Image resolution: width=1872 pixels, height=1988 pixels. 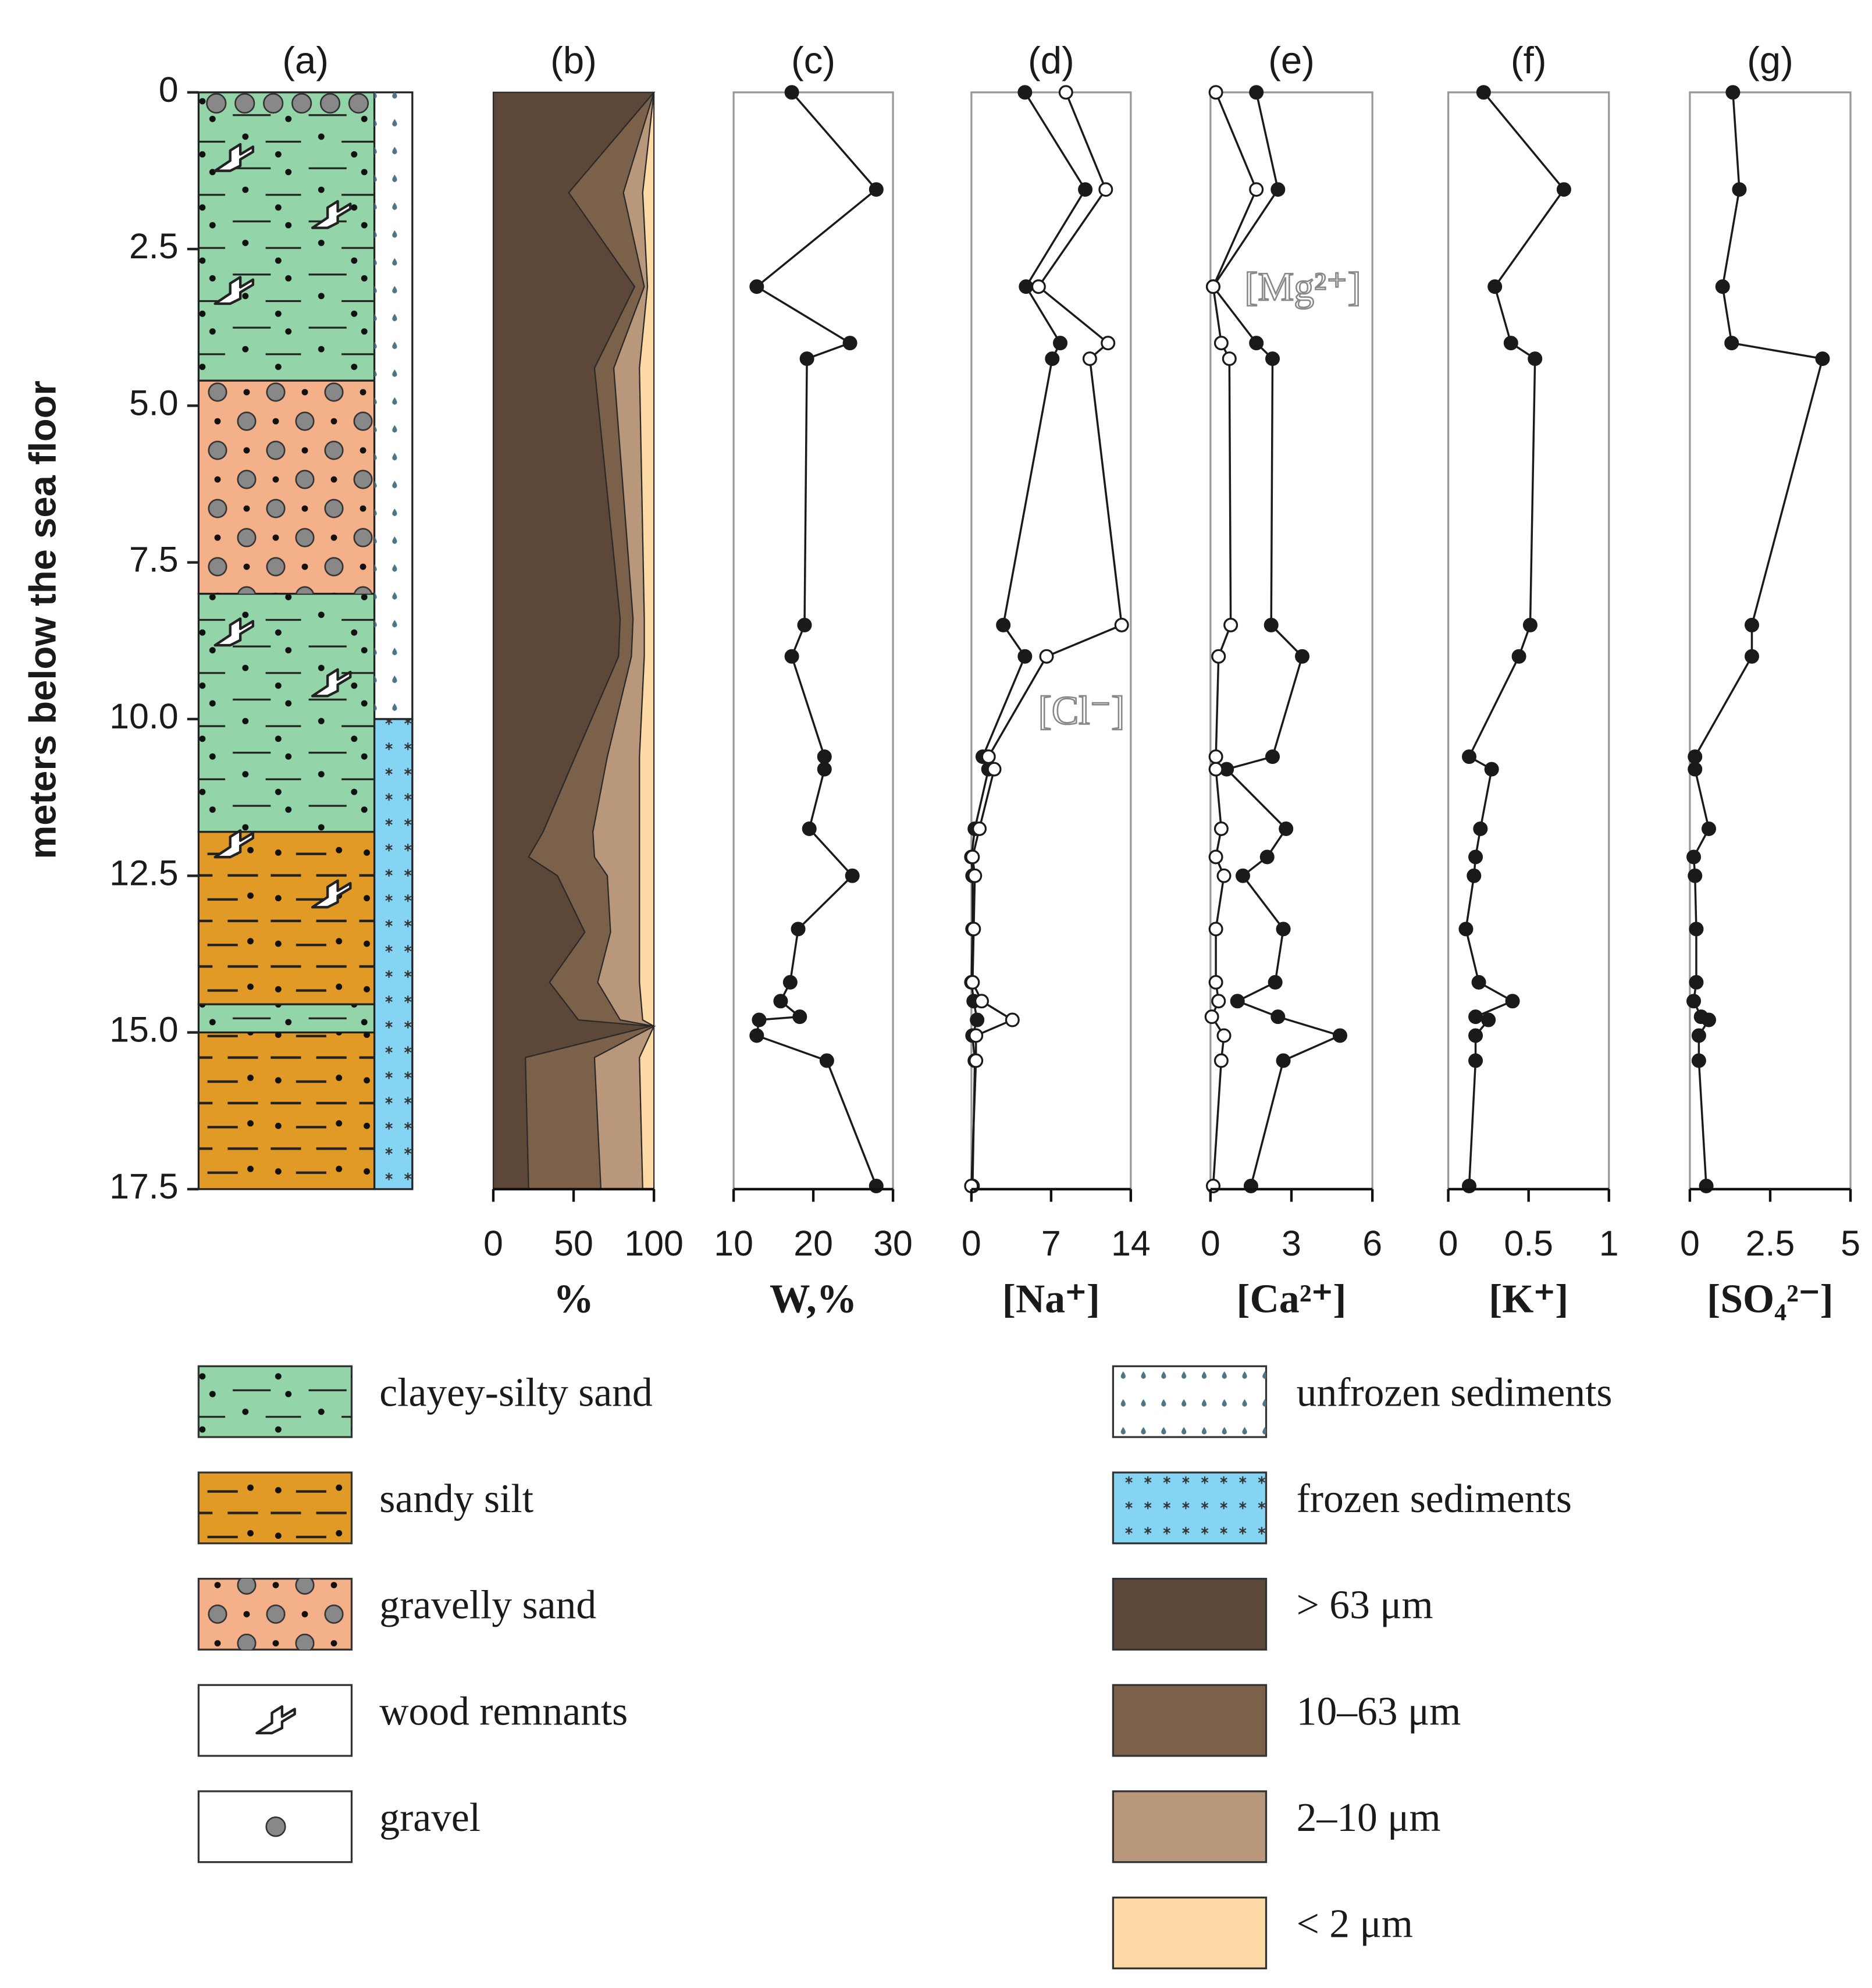 I want to click on legend-gravel, so click(x=275, y=1827).